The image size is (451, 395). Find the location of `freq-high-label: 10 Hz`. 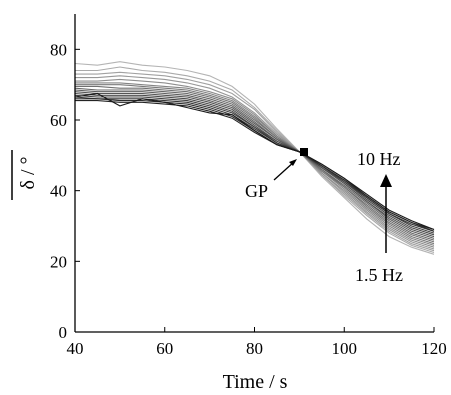

freq-high-label: 10 Hz is located at coordinates (379, 159).